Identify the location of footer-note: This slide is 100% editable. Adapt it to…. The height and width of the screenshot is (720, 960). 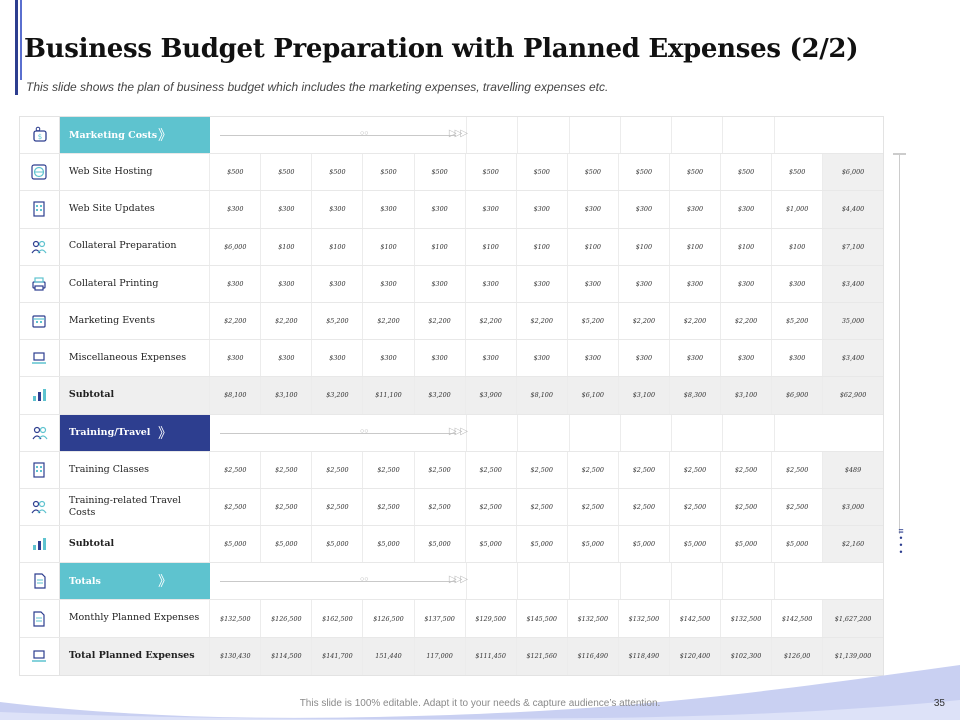
(480, 703).